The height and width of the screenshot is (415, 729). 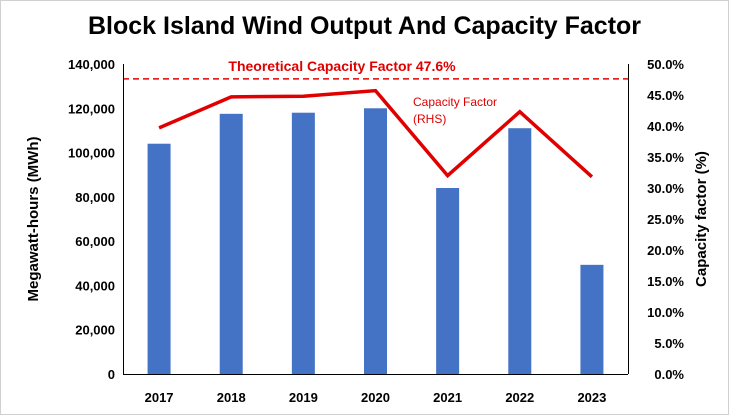 I want to click on left-tick-label: 120,000, so click(x=91, y=108).